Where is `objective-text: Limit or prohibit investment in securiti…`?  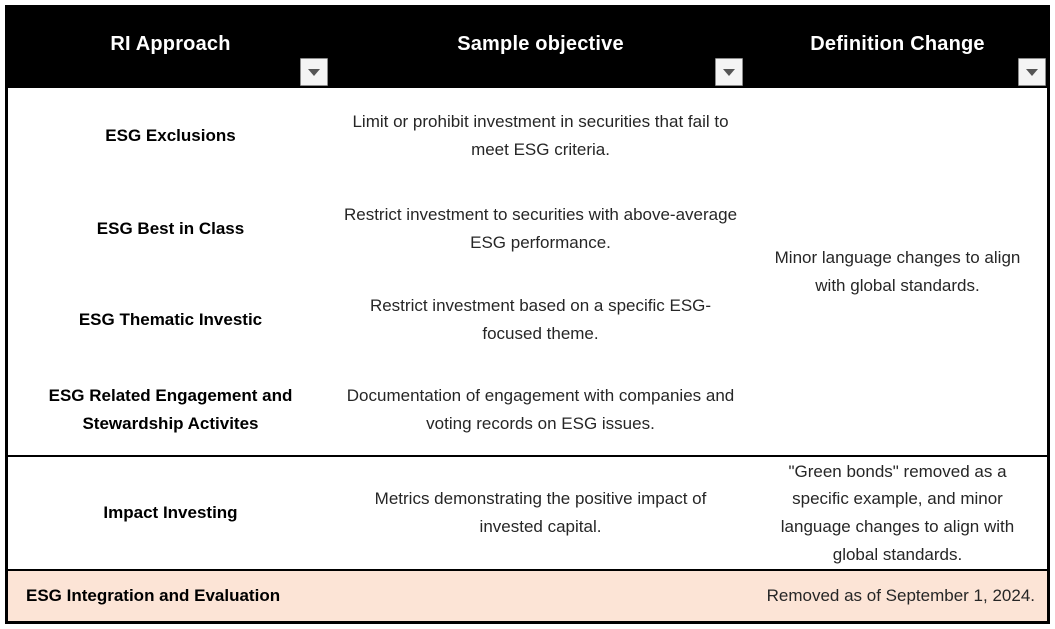
objective-text: Limit or prohibit investment in securiti… is located at coordinates (540, 135).